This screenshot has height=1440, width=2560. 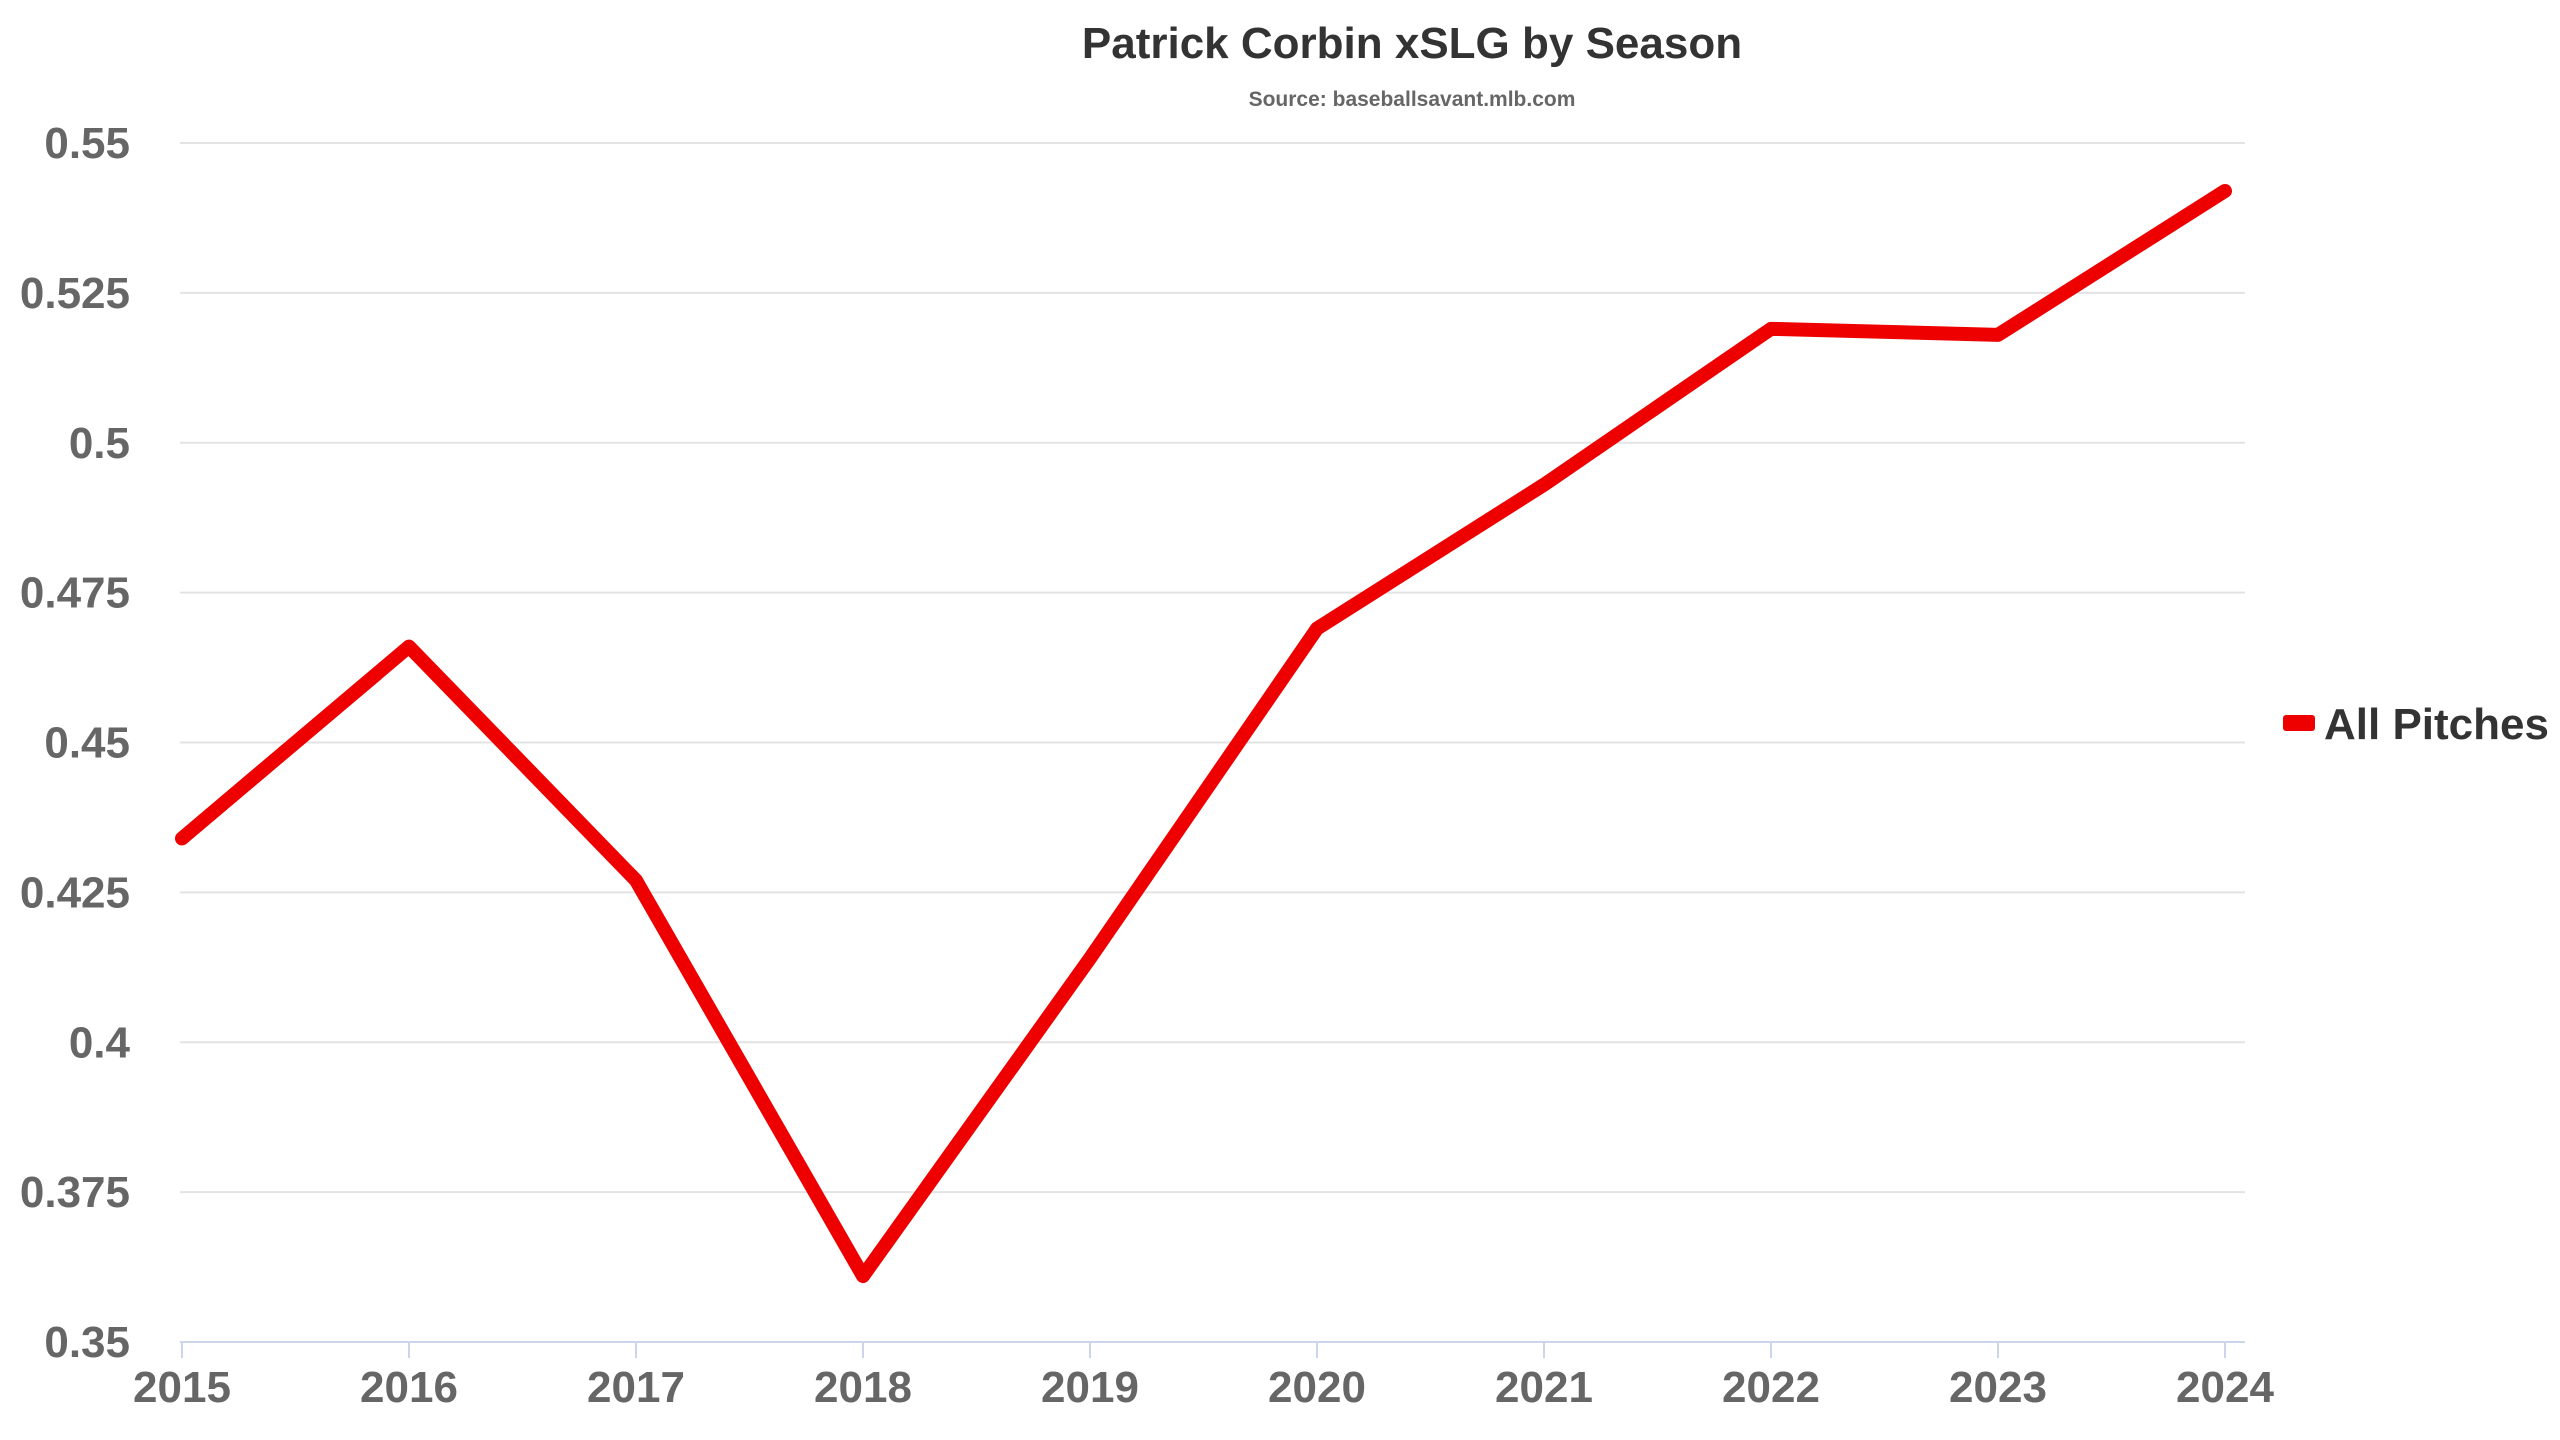 I want to click on chart-subtitle: Source: baseballsavant.mlb.com, so click(x=1412, y=99).